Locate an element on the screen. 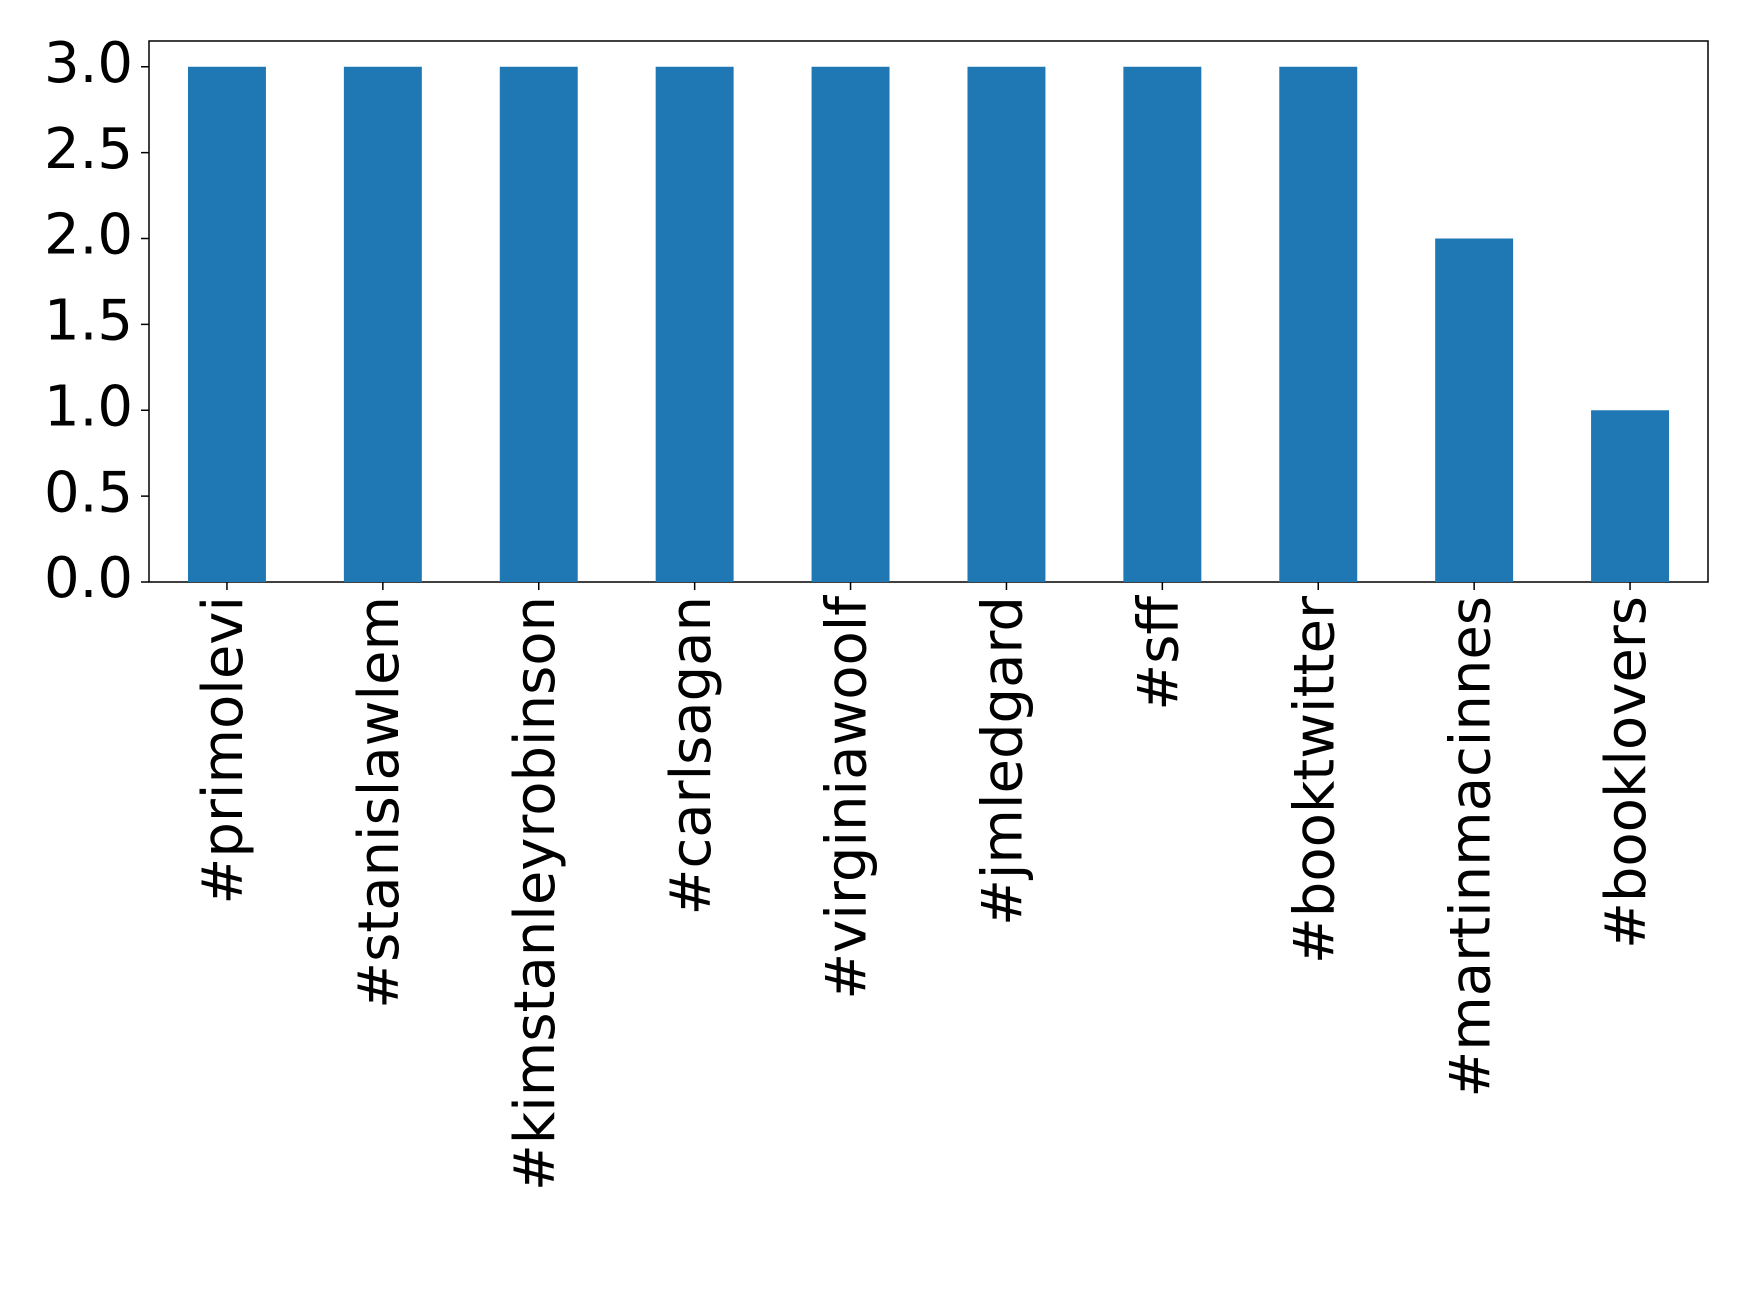 The image size is (1739, 1292). x-tick-label: #booklovers is located at coordinates (1626, 772).